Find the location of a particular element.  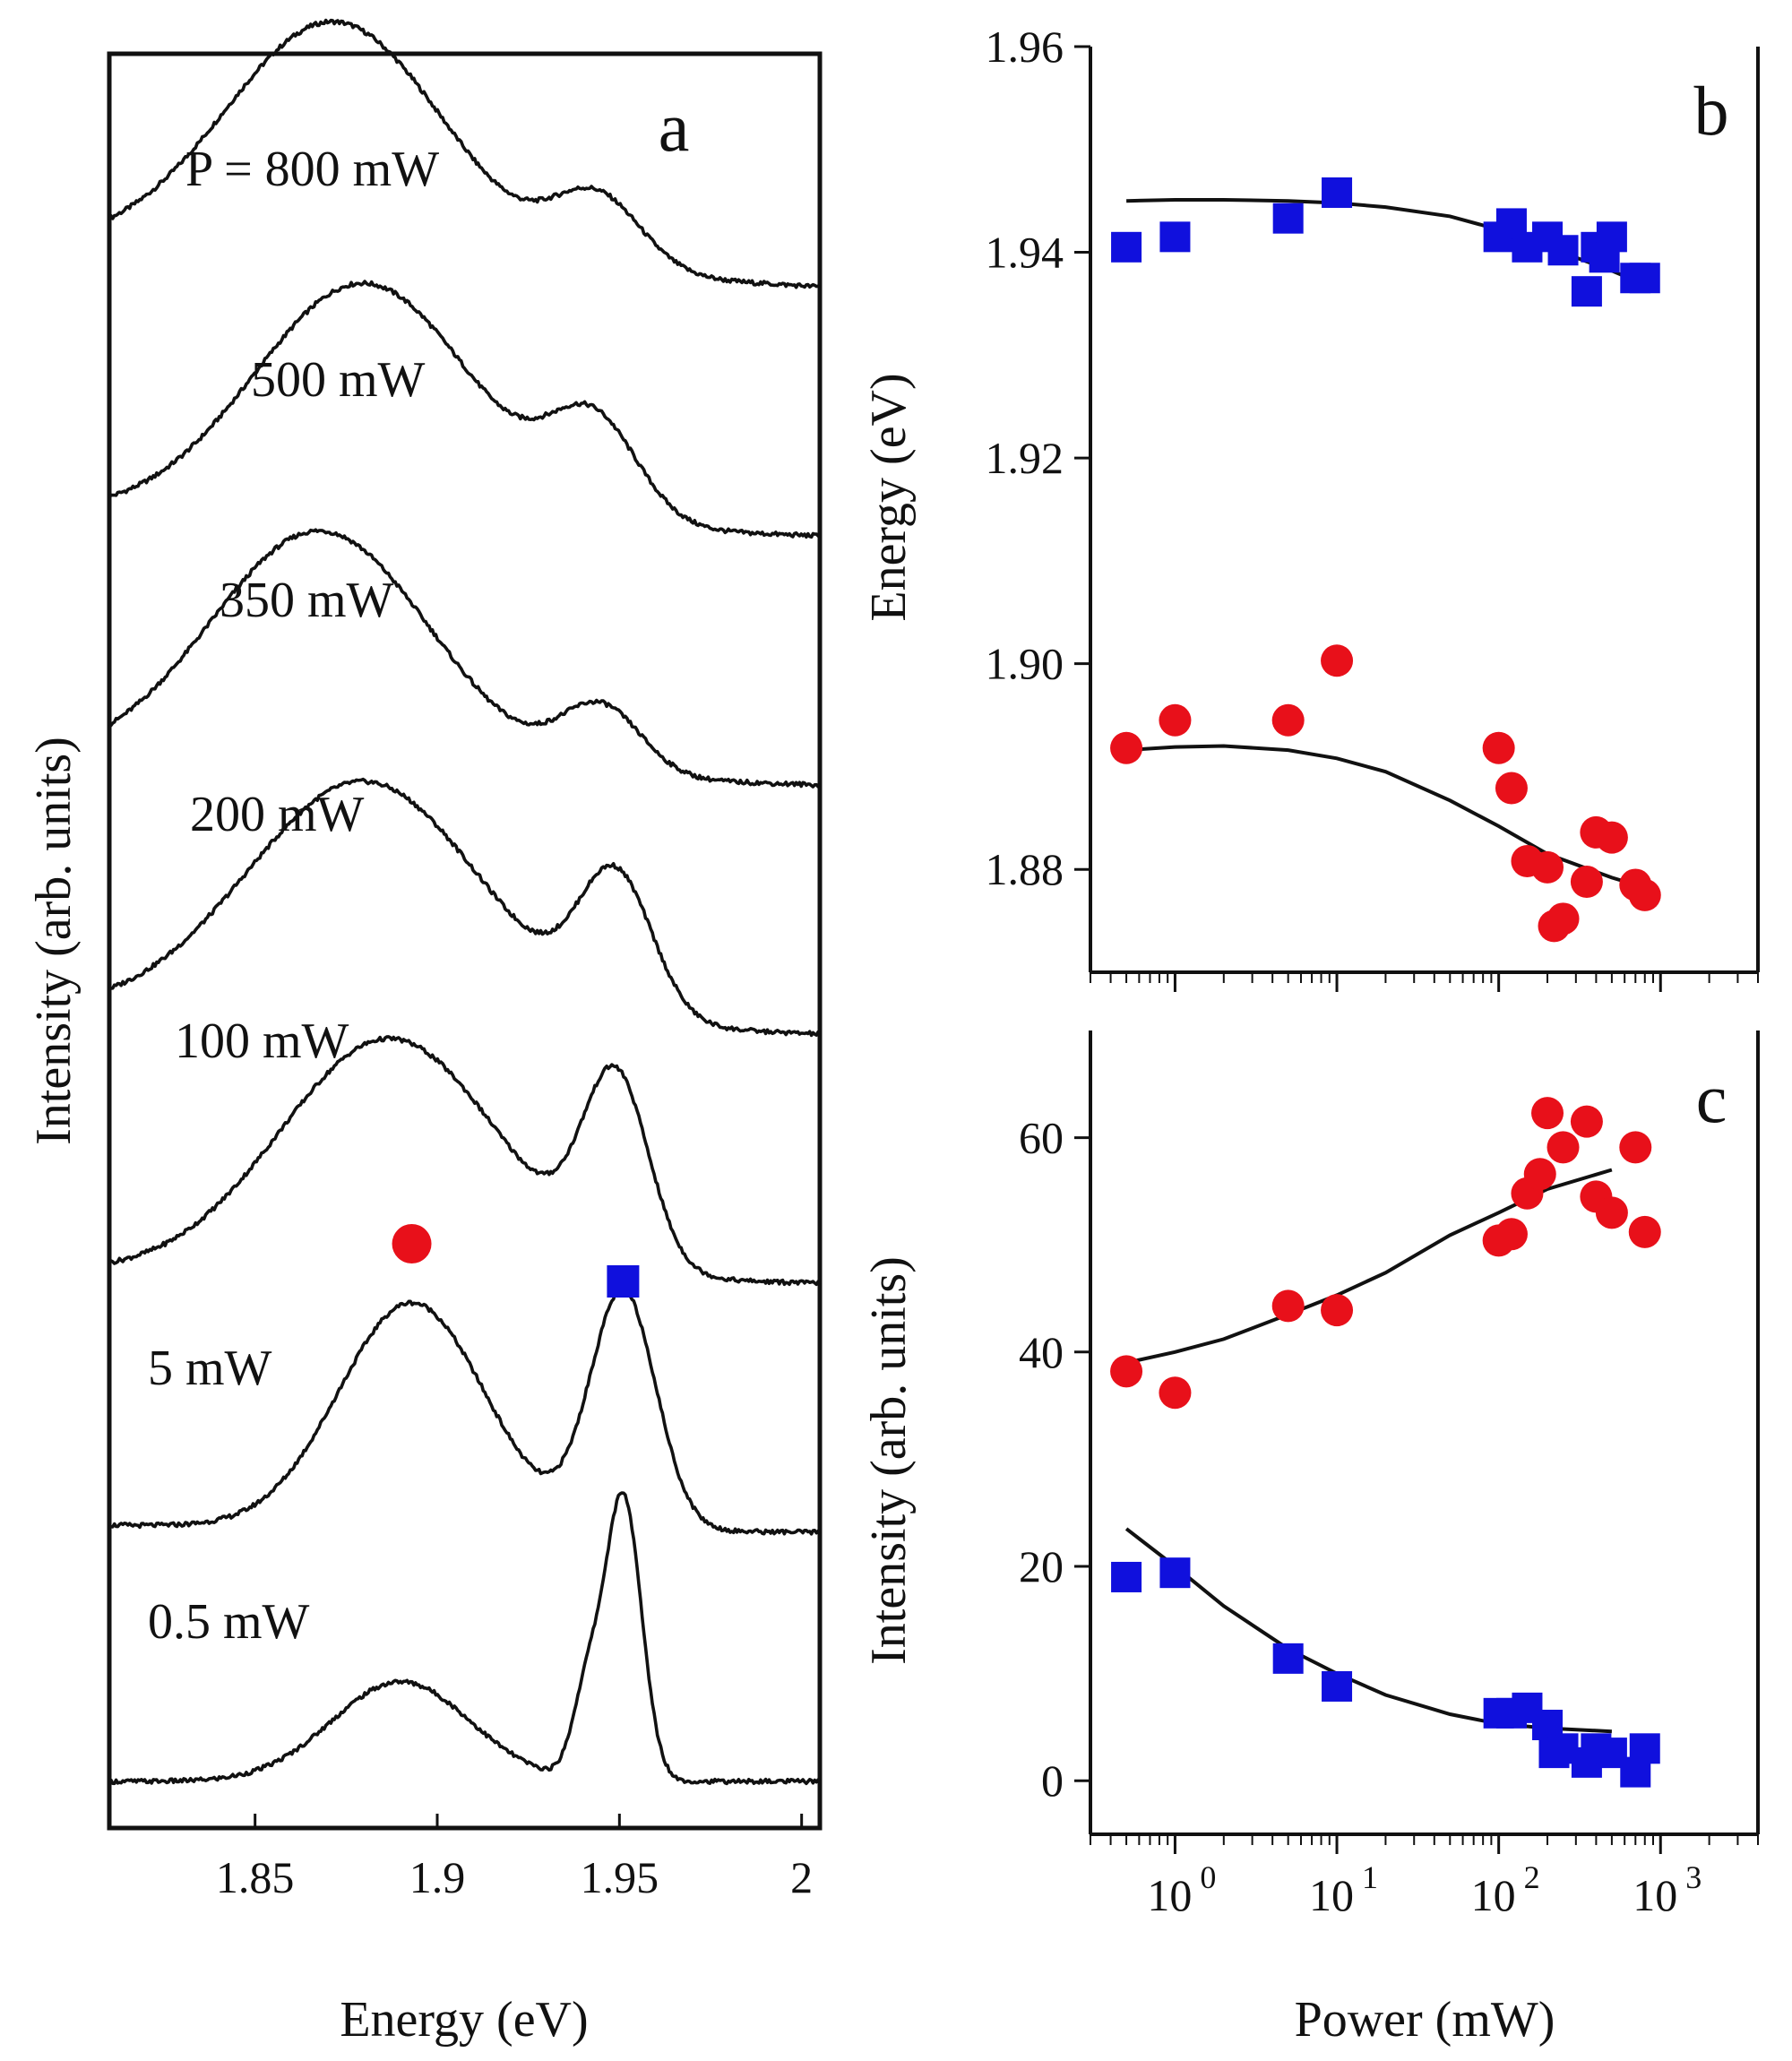

x-tick-exponent: 0 is located at coordinates (1208, 1877).